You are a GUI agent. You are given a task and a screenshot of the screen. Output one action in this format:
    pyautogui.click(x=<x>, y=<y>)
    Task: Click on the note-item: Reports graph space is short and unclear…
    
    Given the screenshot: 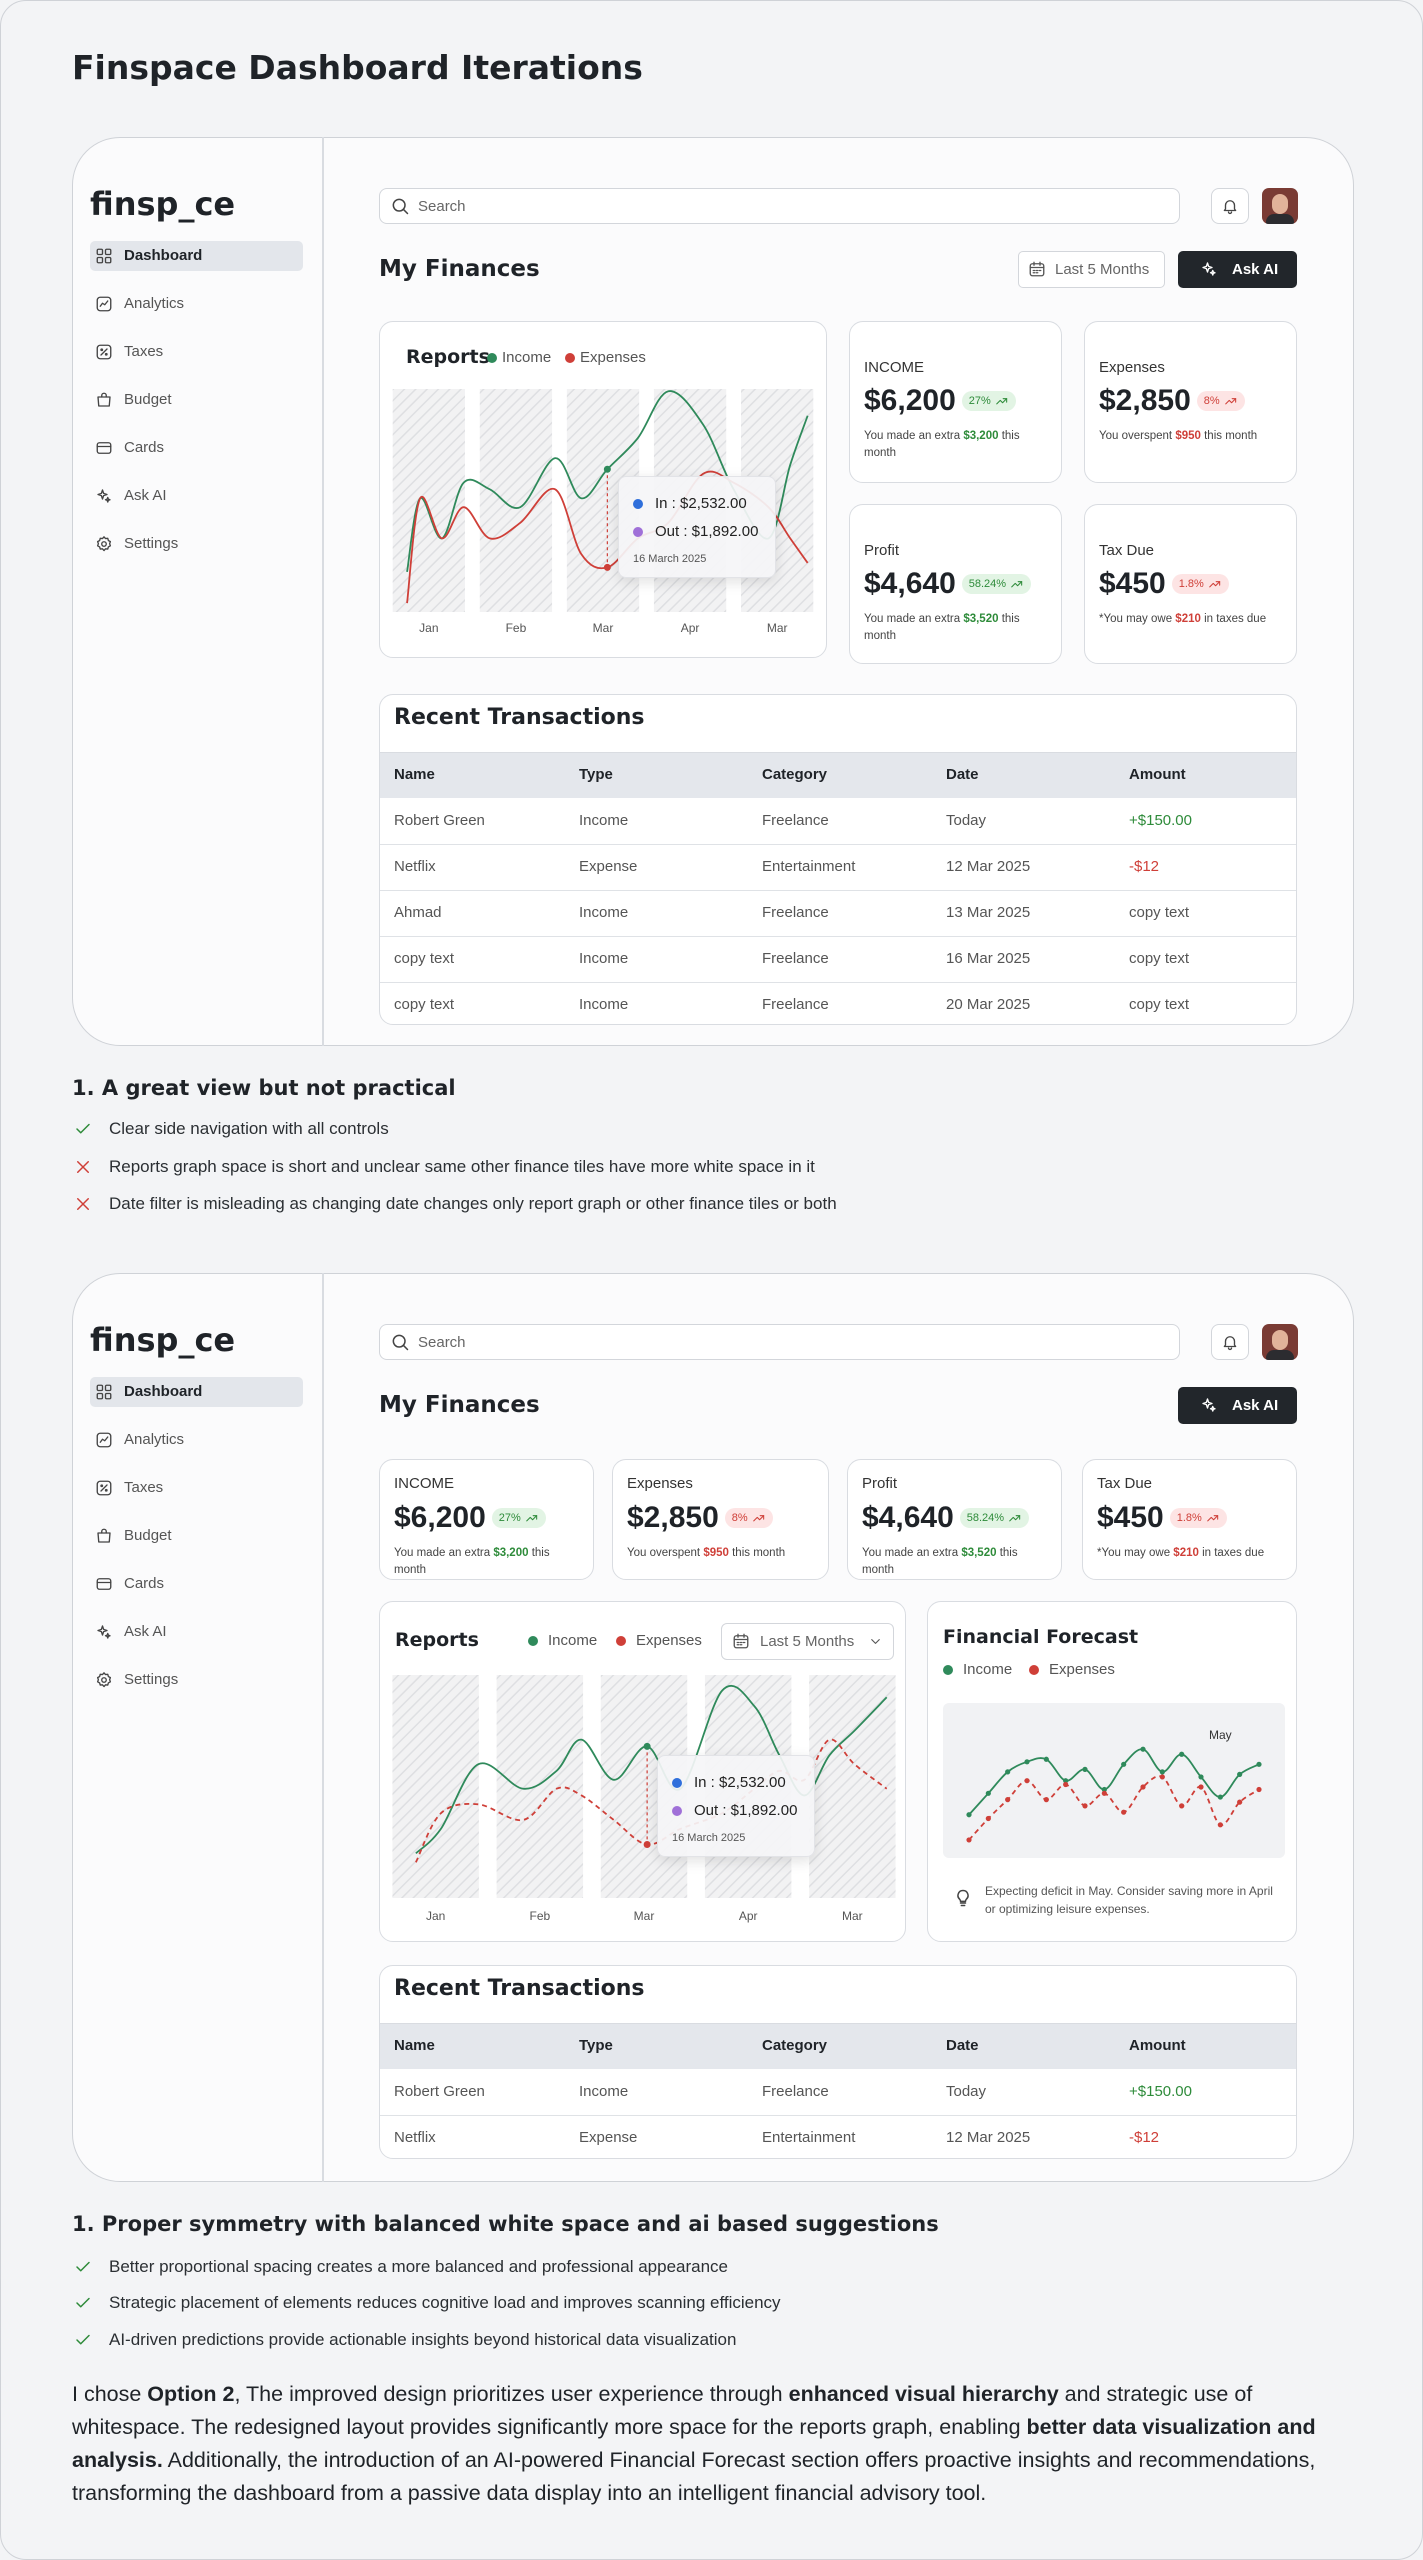 What is the action you would take?
    pyautogui.click(x=462, y=1166)
    